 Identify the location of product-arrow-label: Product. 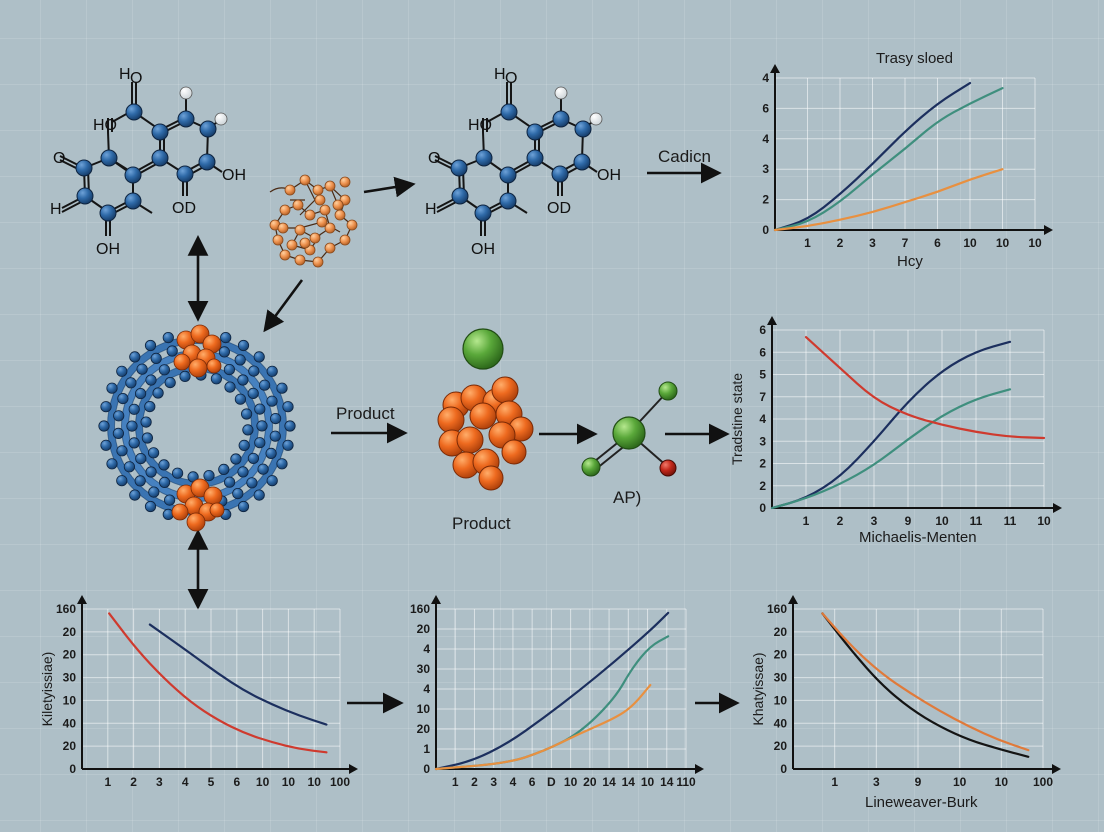
(365, 413).